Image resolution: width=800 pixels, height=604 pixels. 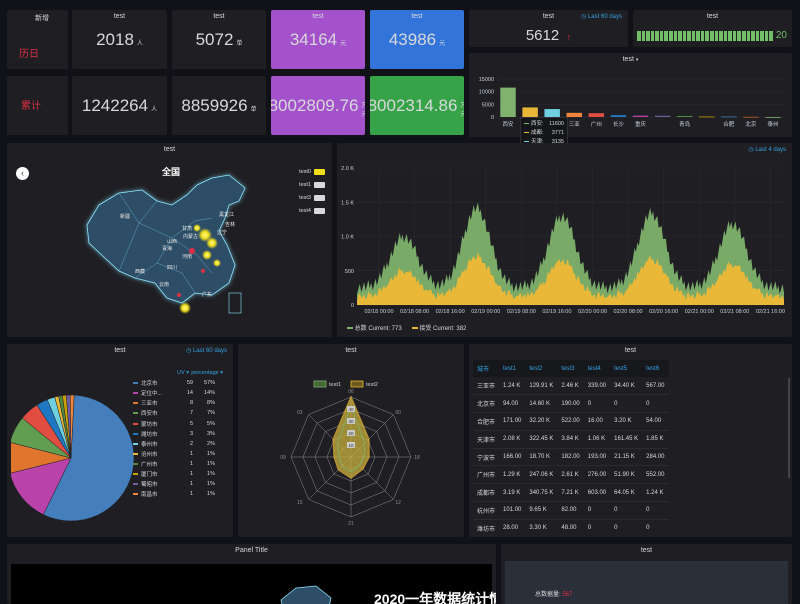 What do you see at coordinates (305, 197) in the screenshot?
I see `legend-item: test3` at bounding box center [305, 197].